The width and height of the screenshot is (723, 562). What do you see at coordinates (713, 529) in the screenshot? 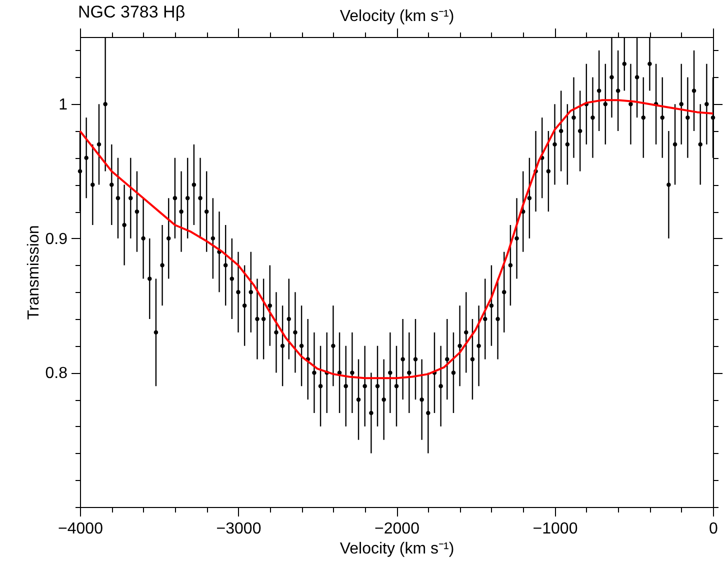
I see `x-tick-label: 0` at bounding box center [713, 529].